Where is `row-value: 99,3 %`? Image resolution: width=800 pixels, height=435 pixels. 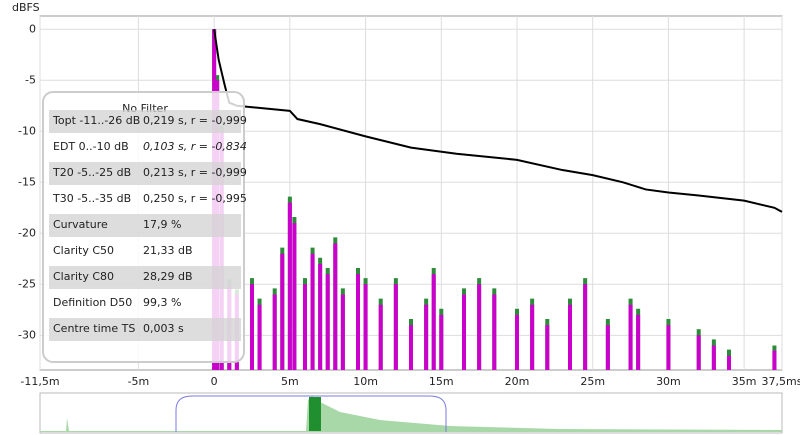
row-value: 99,3 % is located at coordinates (162, 302).